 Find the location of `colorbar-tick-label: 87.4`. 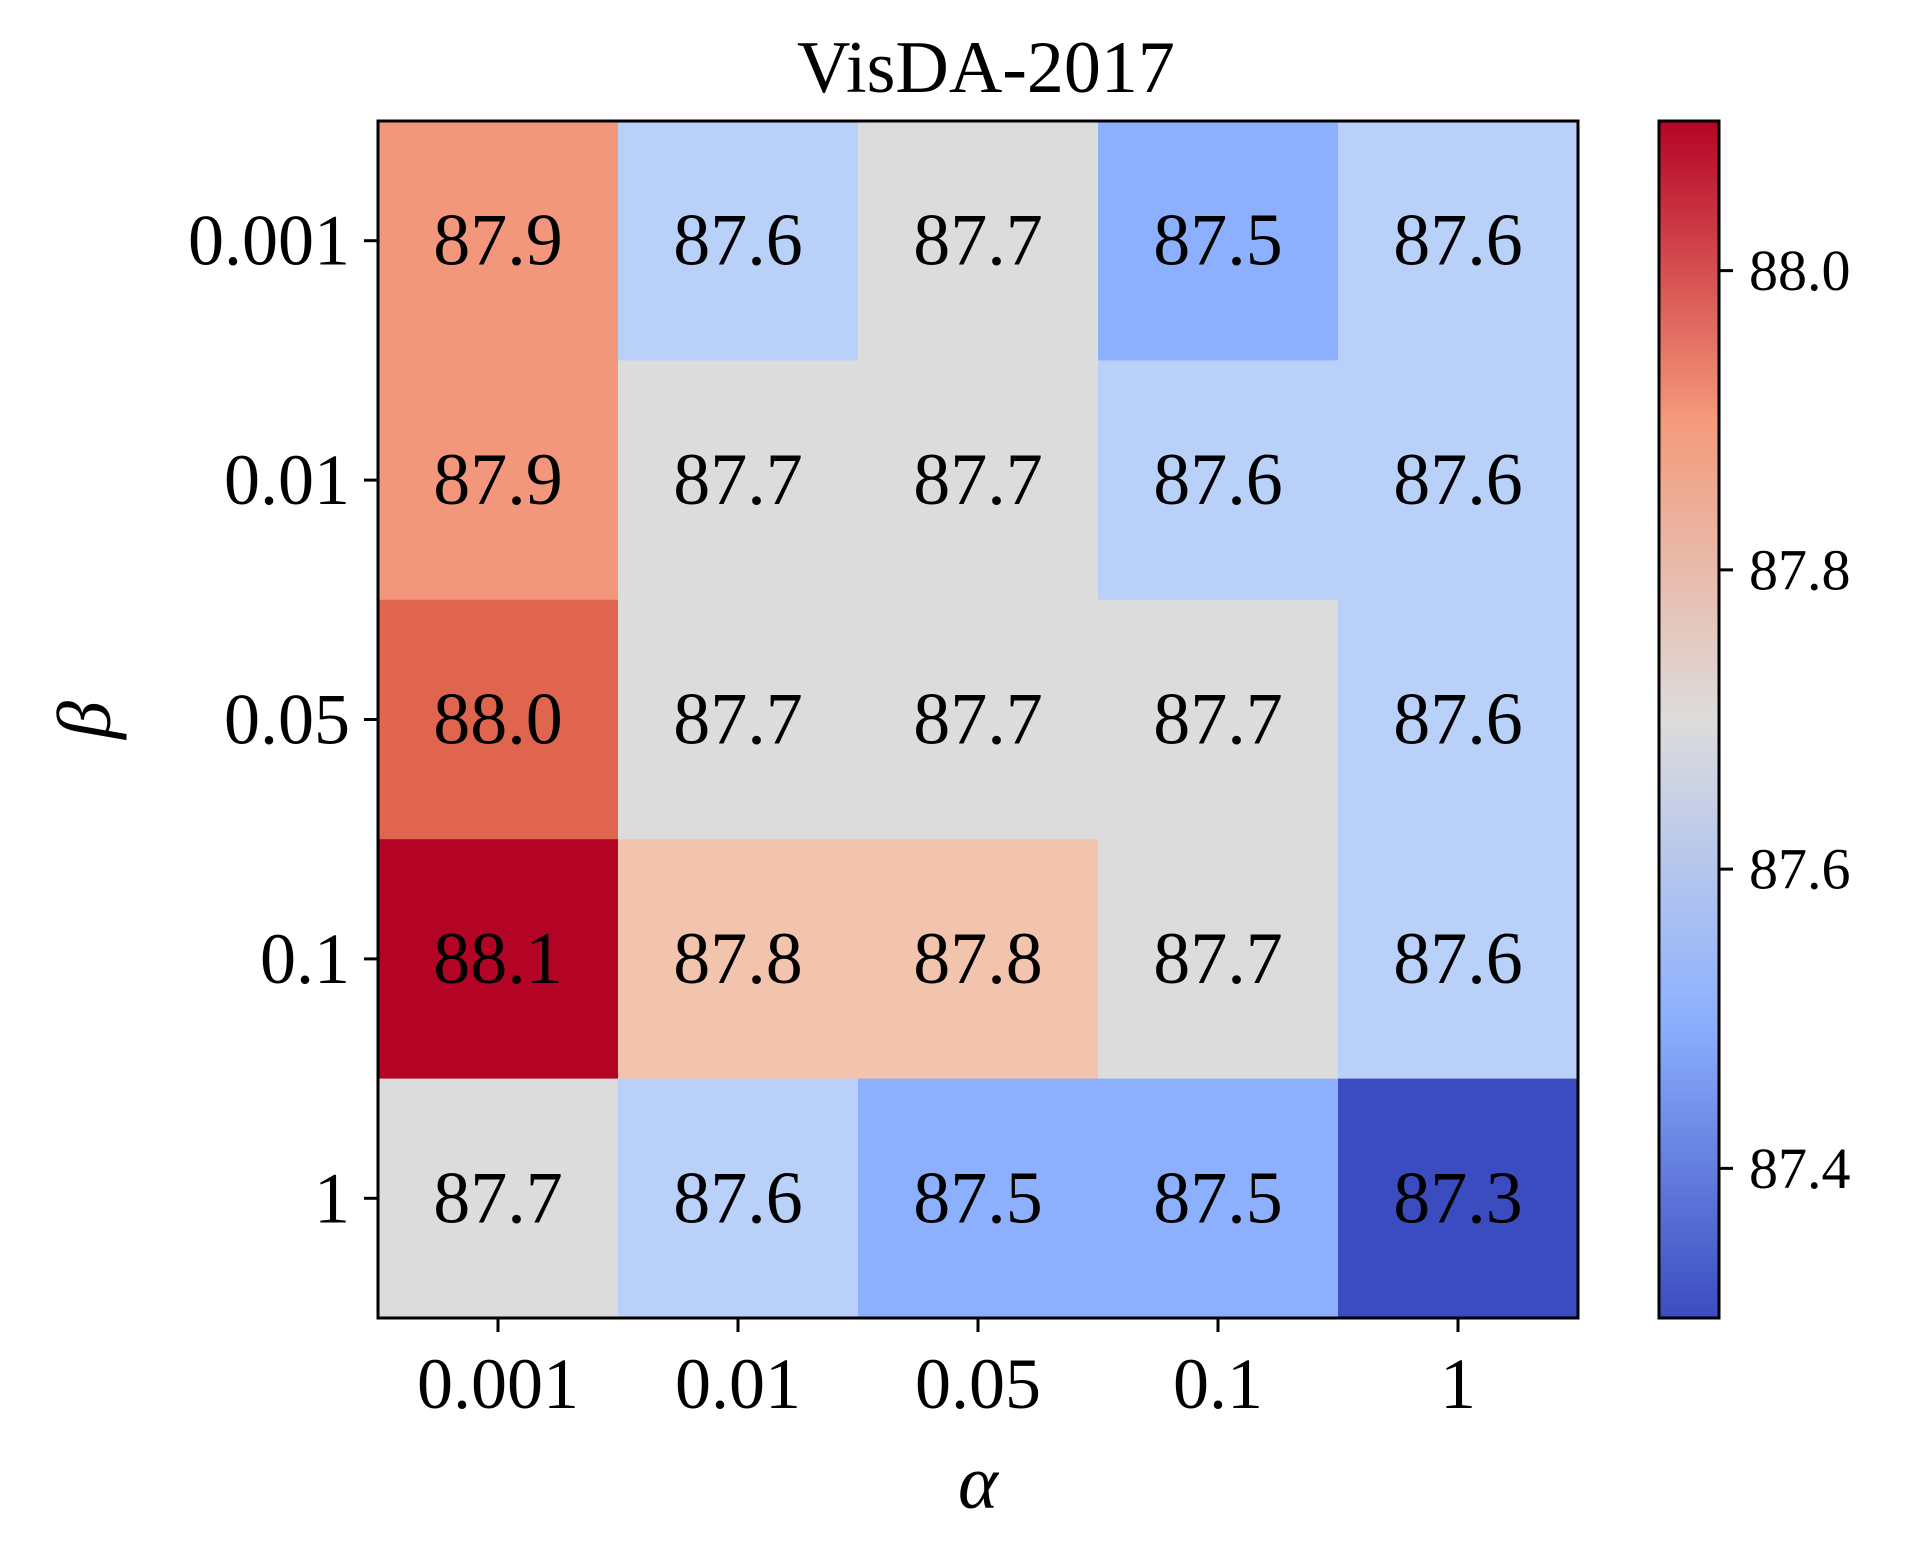

colorbar-tick-label: 87.4 is located at coordinates (1800, 1168).